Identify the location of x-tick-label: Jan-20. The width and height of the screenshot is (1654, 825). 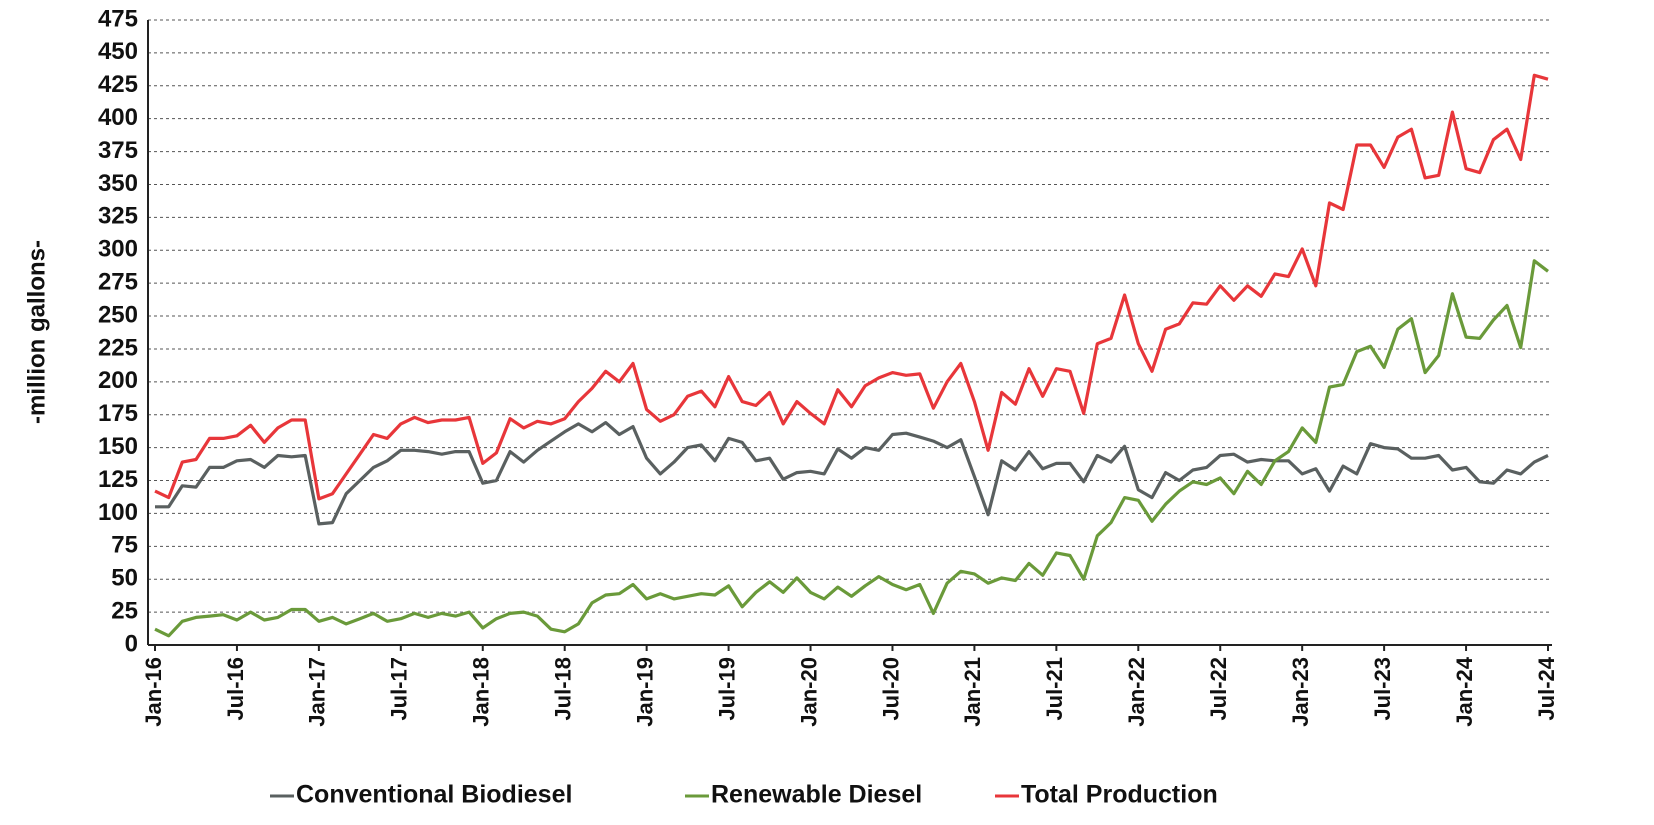
(808, 692).